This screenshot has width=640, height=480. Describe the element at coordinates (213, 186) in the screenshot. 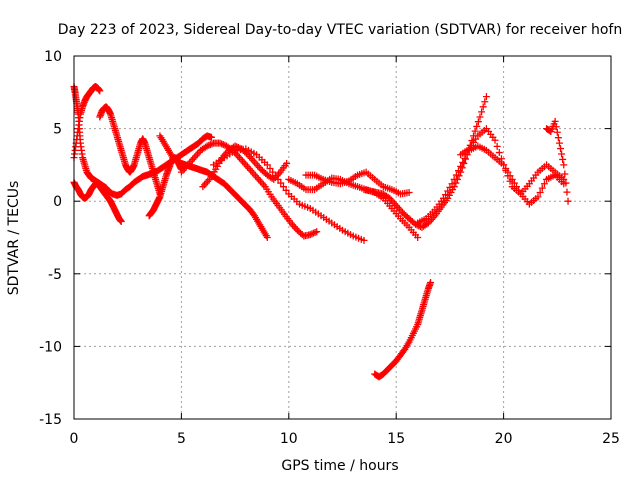

I see `series-arc6` at that location.